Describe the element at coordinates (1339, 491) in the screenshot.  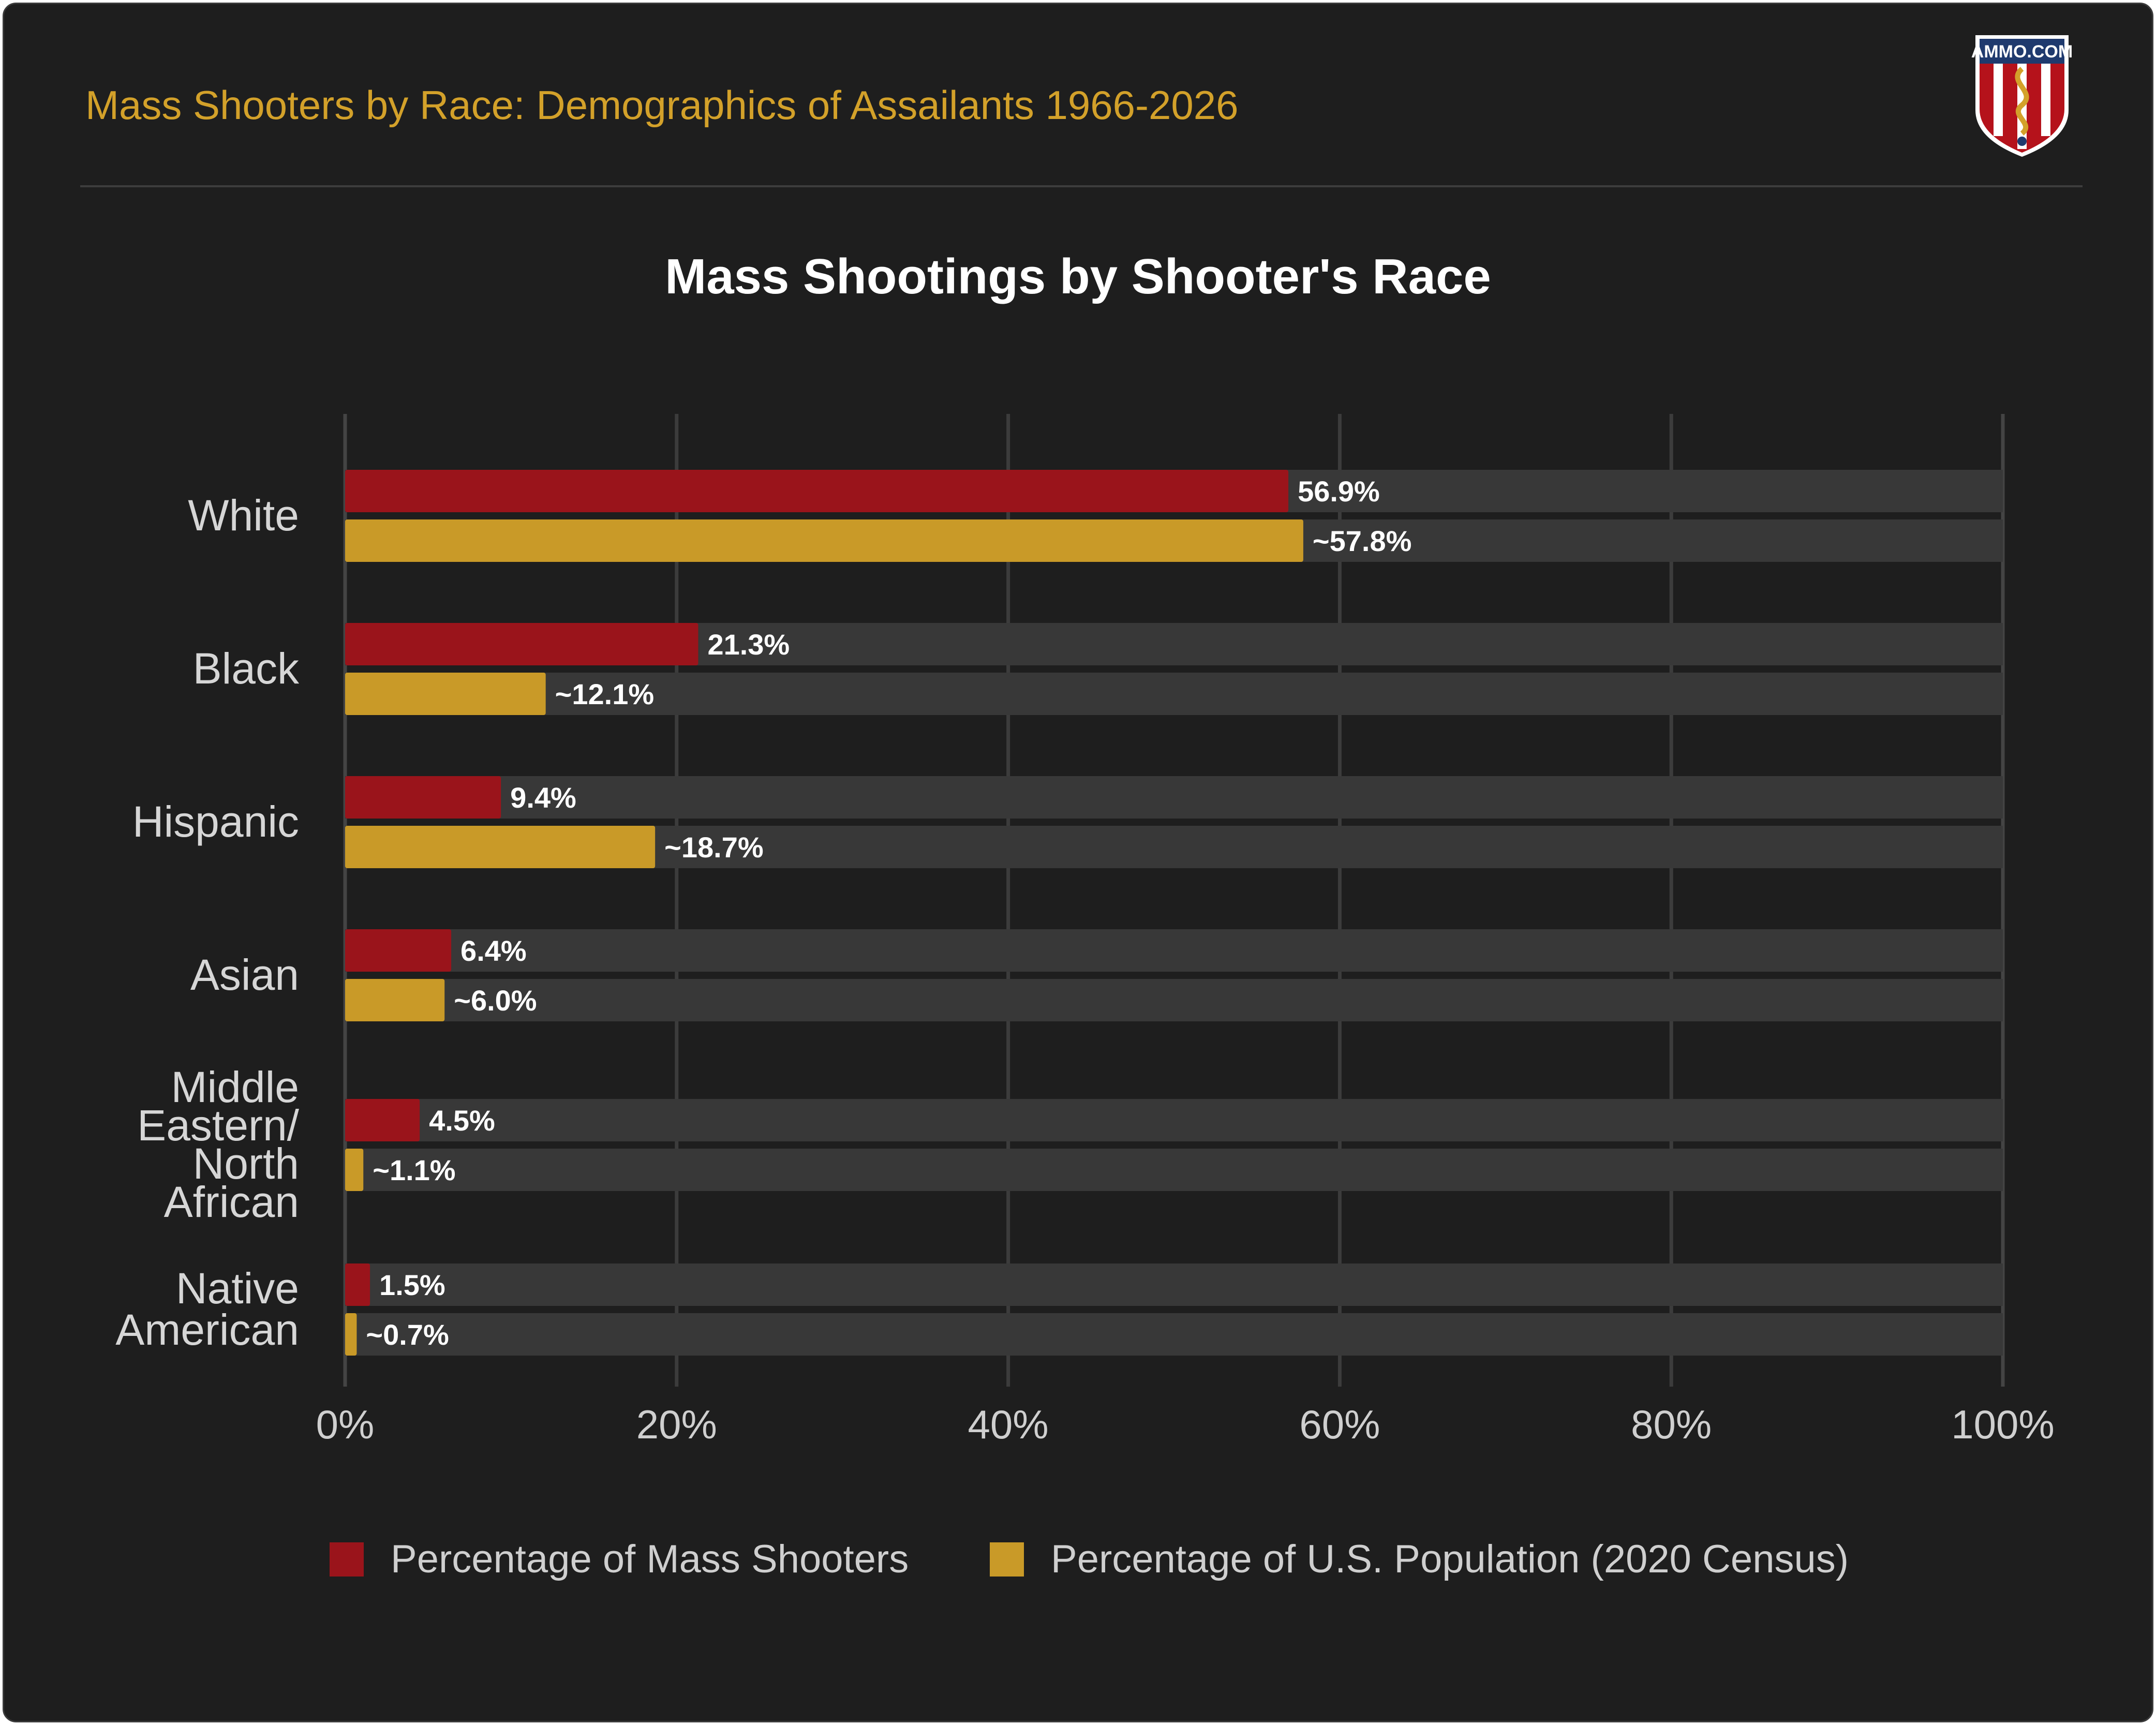
I see `data-label: 56.9%` at that location.